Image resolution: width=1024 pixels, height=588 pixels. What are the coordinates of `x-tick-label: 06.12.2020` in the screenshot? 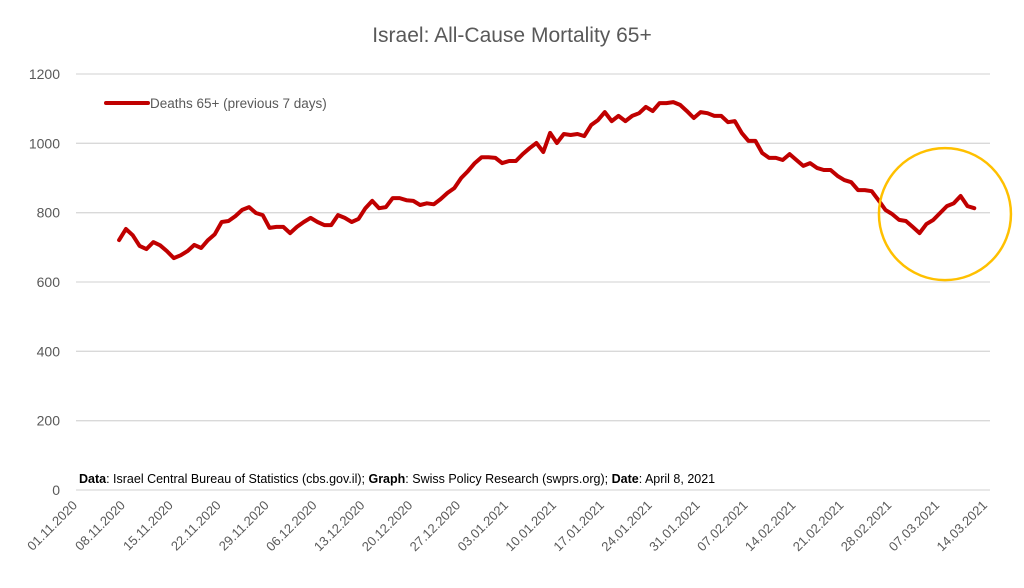 It's located at (291, 526).